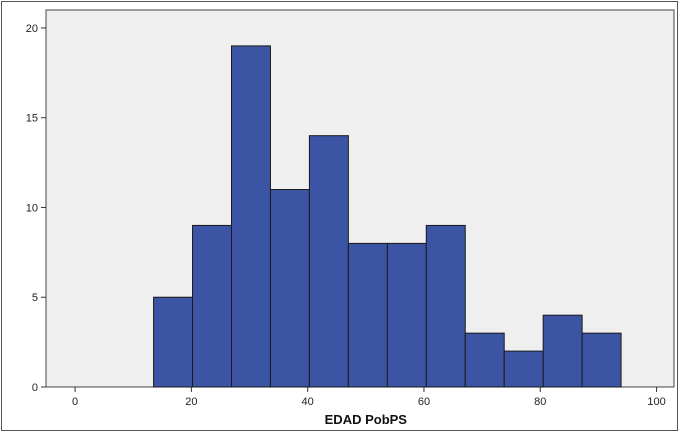  Describe the element at coordinates (32, 208) in the screenshot. I see `y-tick-label: 10` at that location.